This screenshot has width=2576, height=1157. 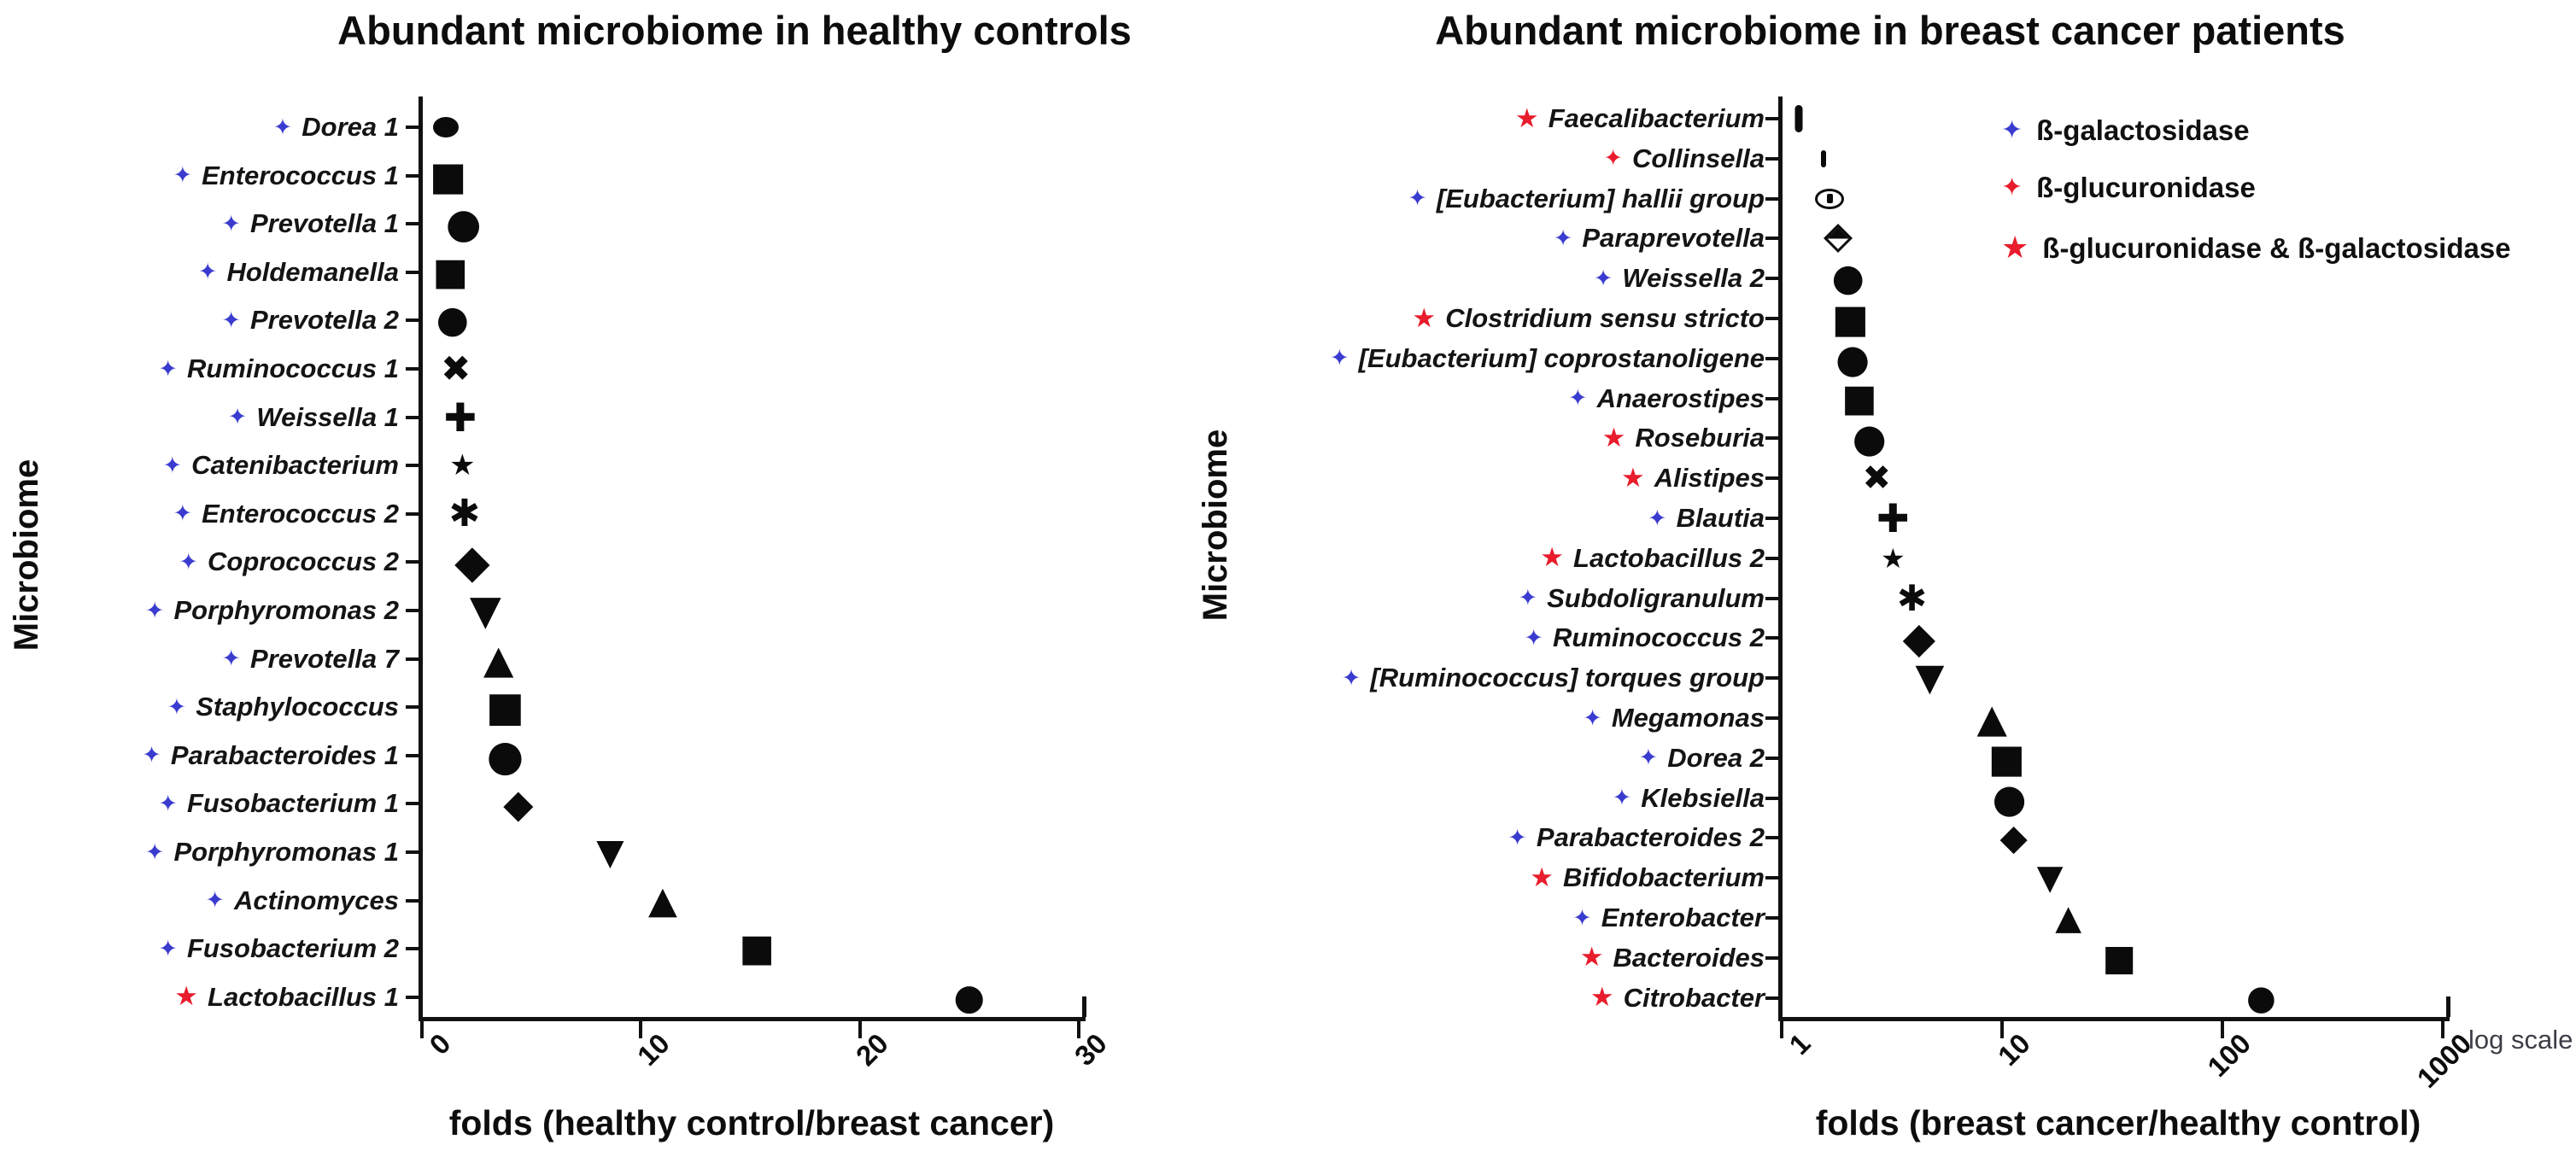 What do you see at coordinates (336, 127) in the screenshot?
I see `row-label: ✦ Dorea 1` at bounding box center [336, 127].